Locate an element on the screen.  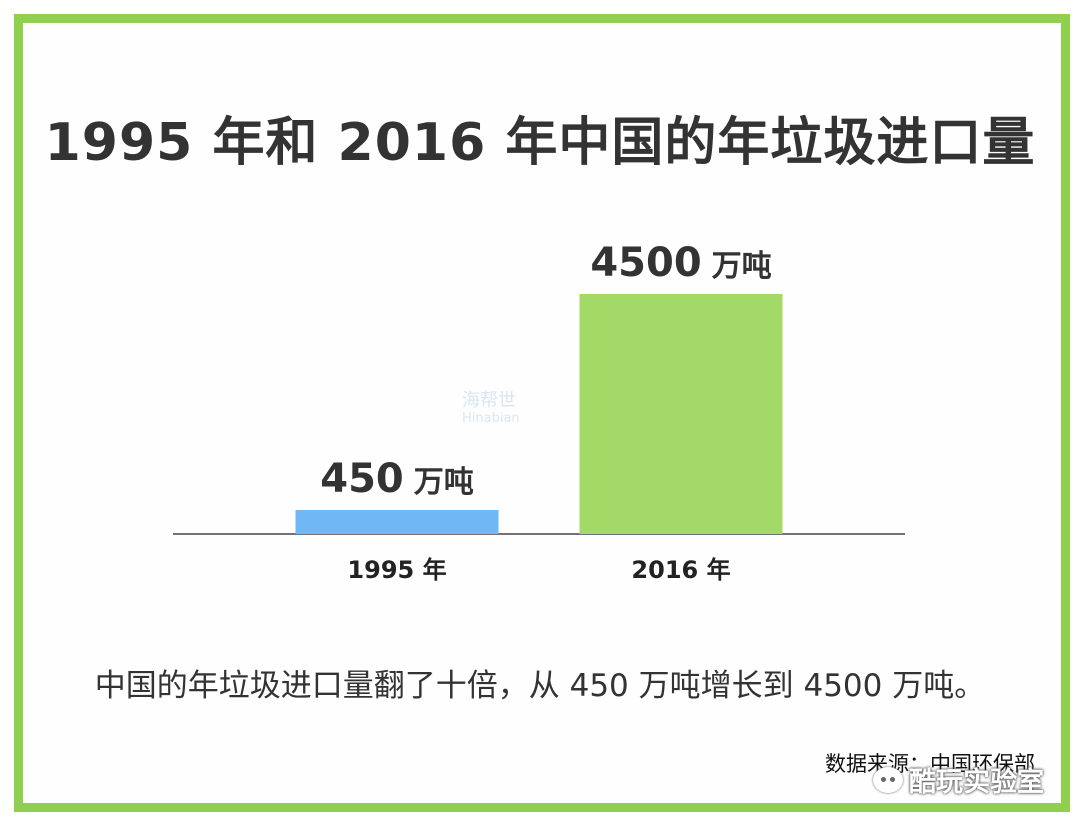
chart-caption: 中国的年垃圾进口量翻了十倍，从 450 万吨增长到 4500 万吨。 is located at coordinates (540, 686).